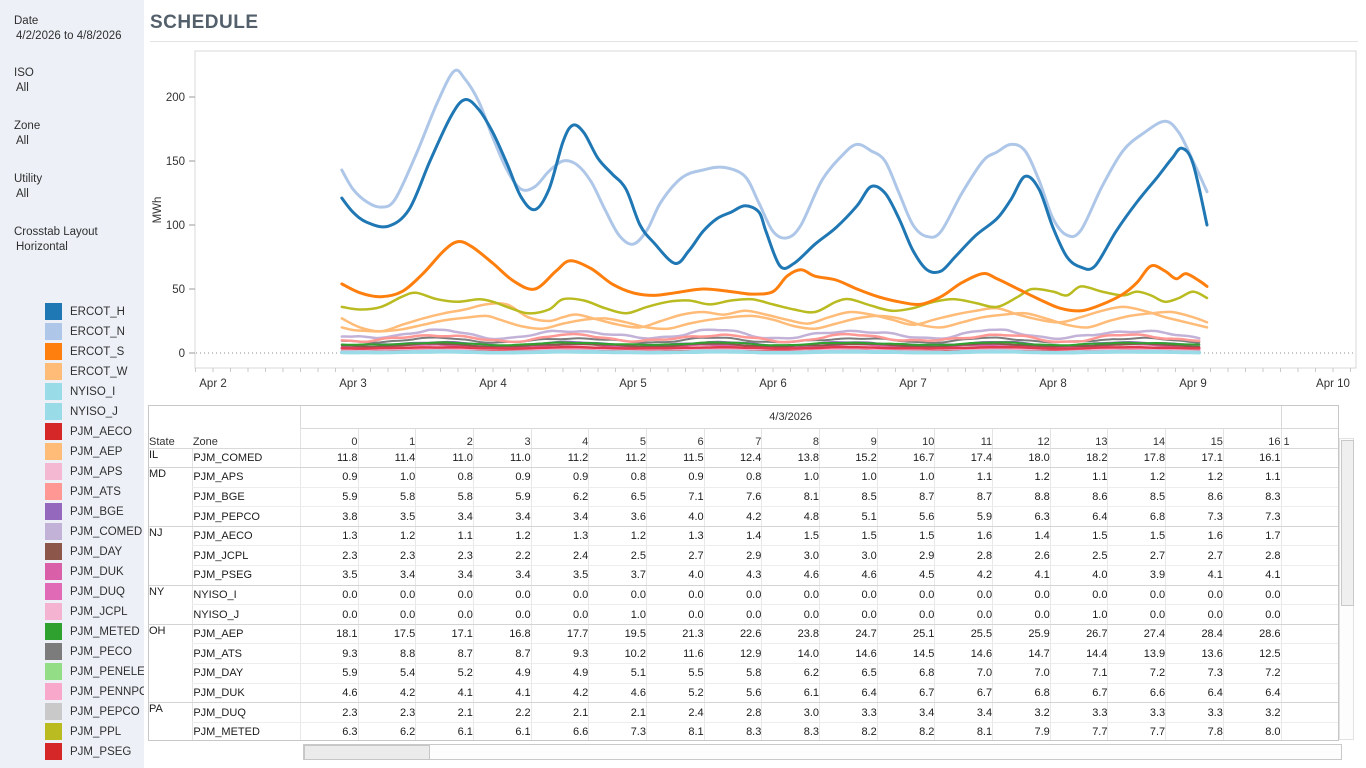 The height and width of the screenshot is (768, 1366). Describe the element at coordinates (329, 516) in the screenshot. I see `value-cell: 3.8` at that location.